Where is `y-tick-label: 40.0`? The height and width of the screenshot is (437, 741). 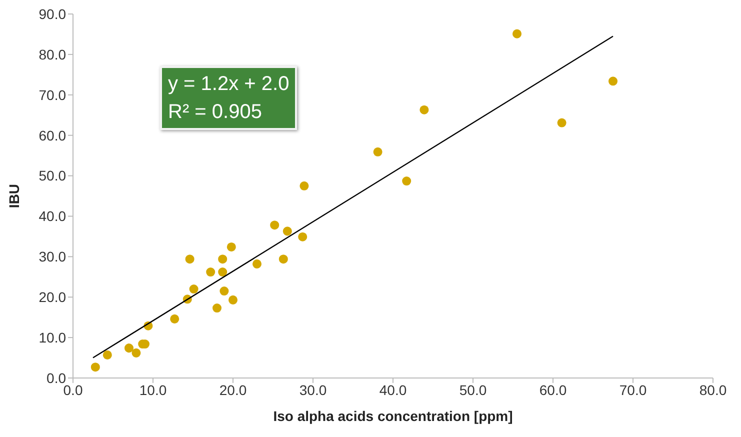
y-tick-label: 40.0 is located at coordinates (52, 216).